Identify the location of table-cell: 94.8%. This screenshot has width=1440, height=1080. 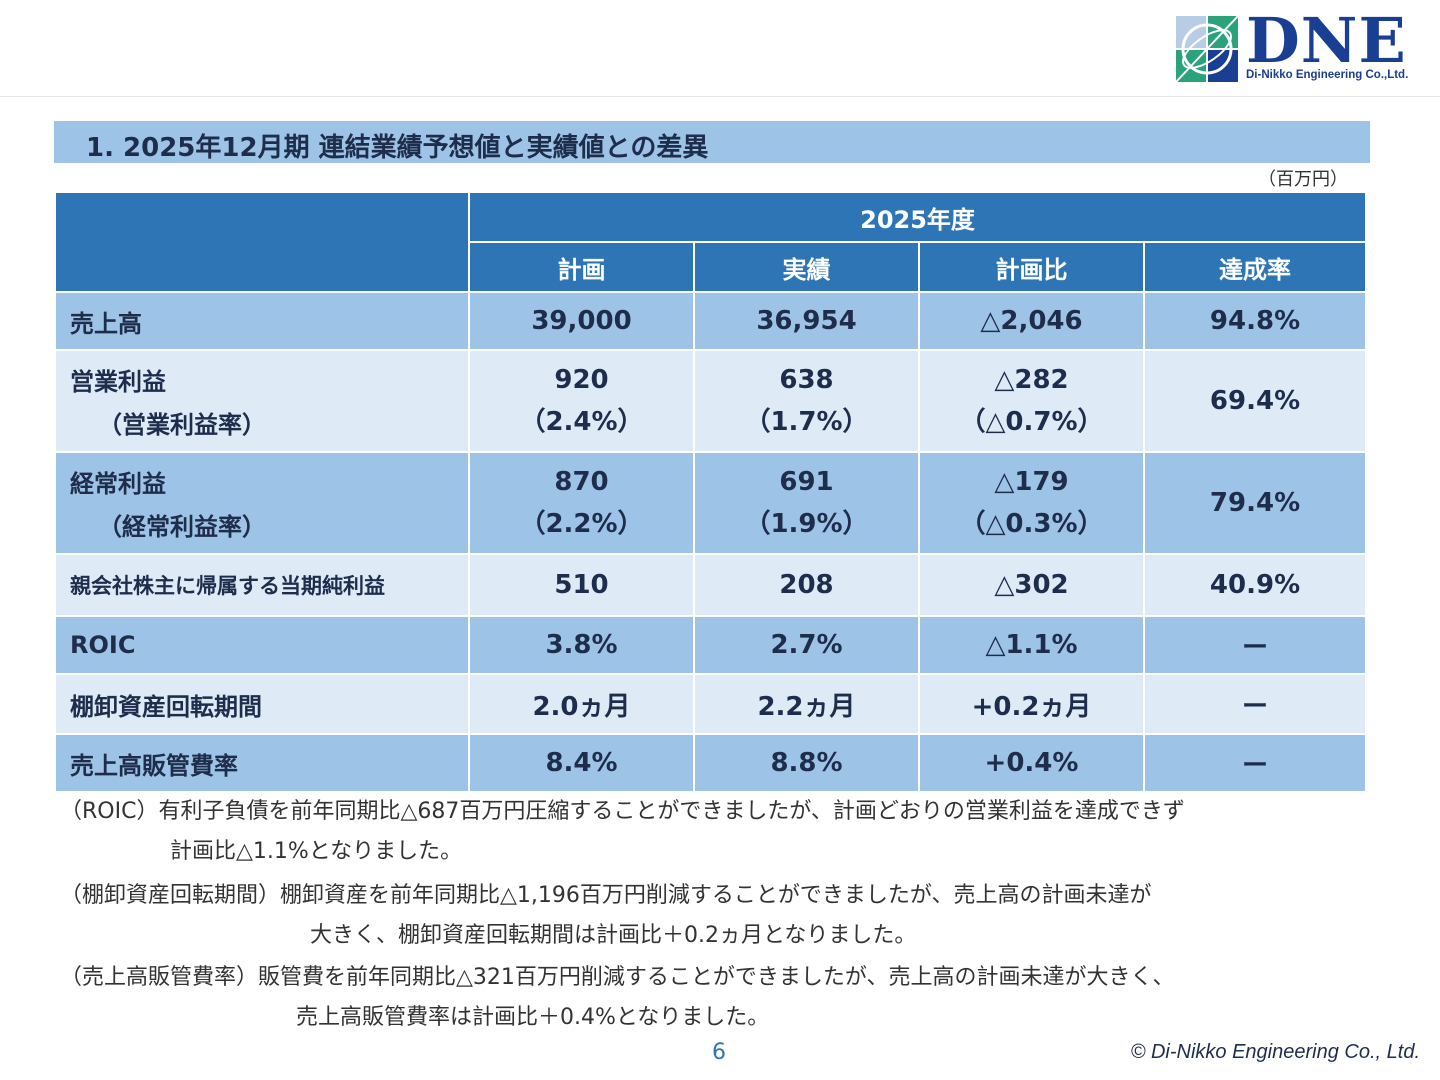
(1255, 321).